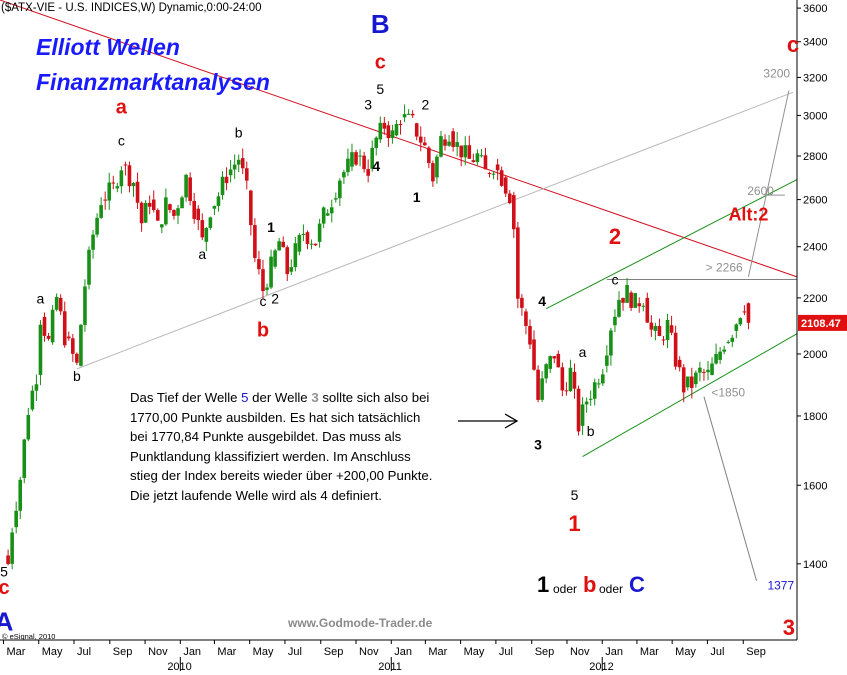 The width and height of the screenshot is (847, 675). I want to click on y-tick-label: 1600, so click(815, 486).